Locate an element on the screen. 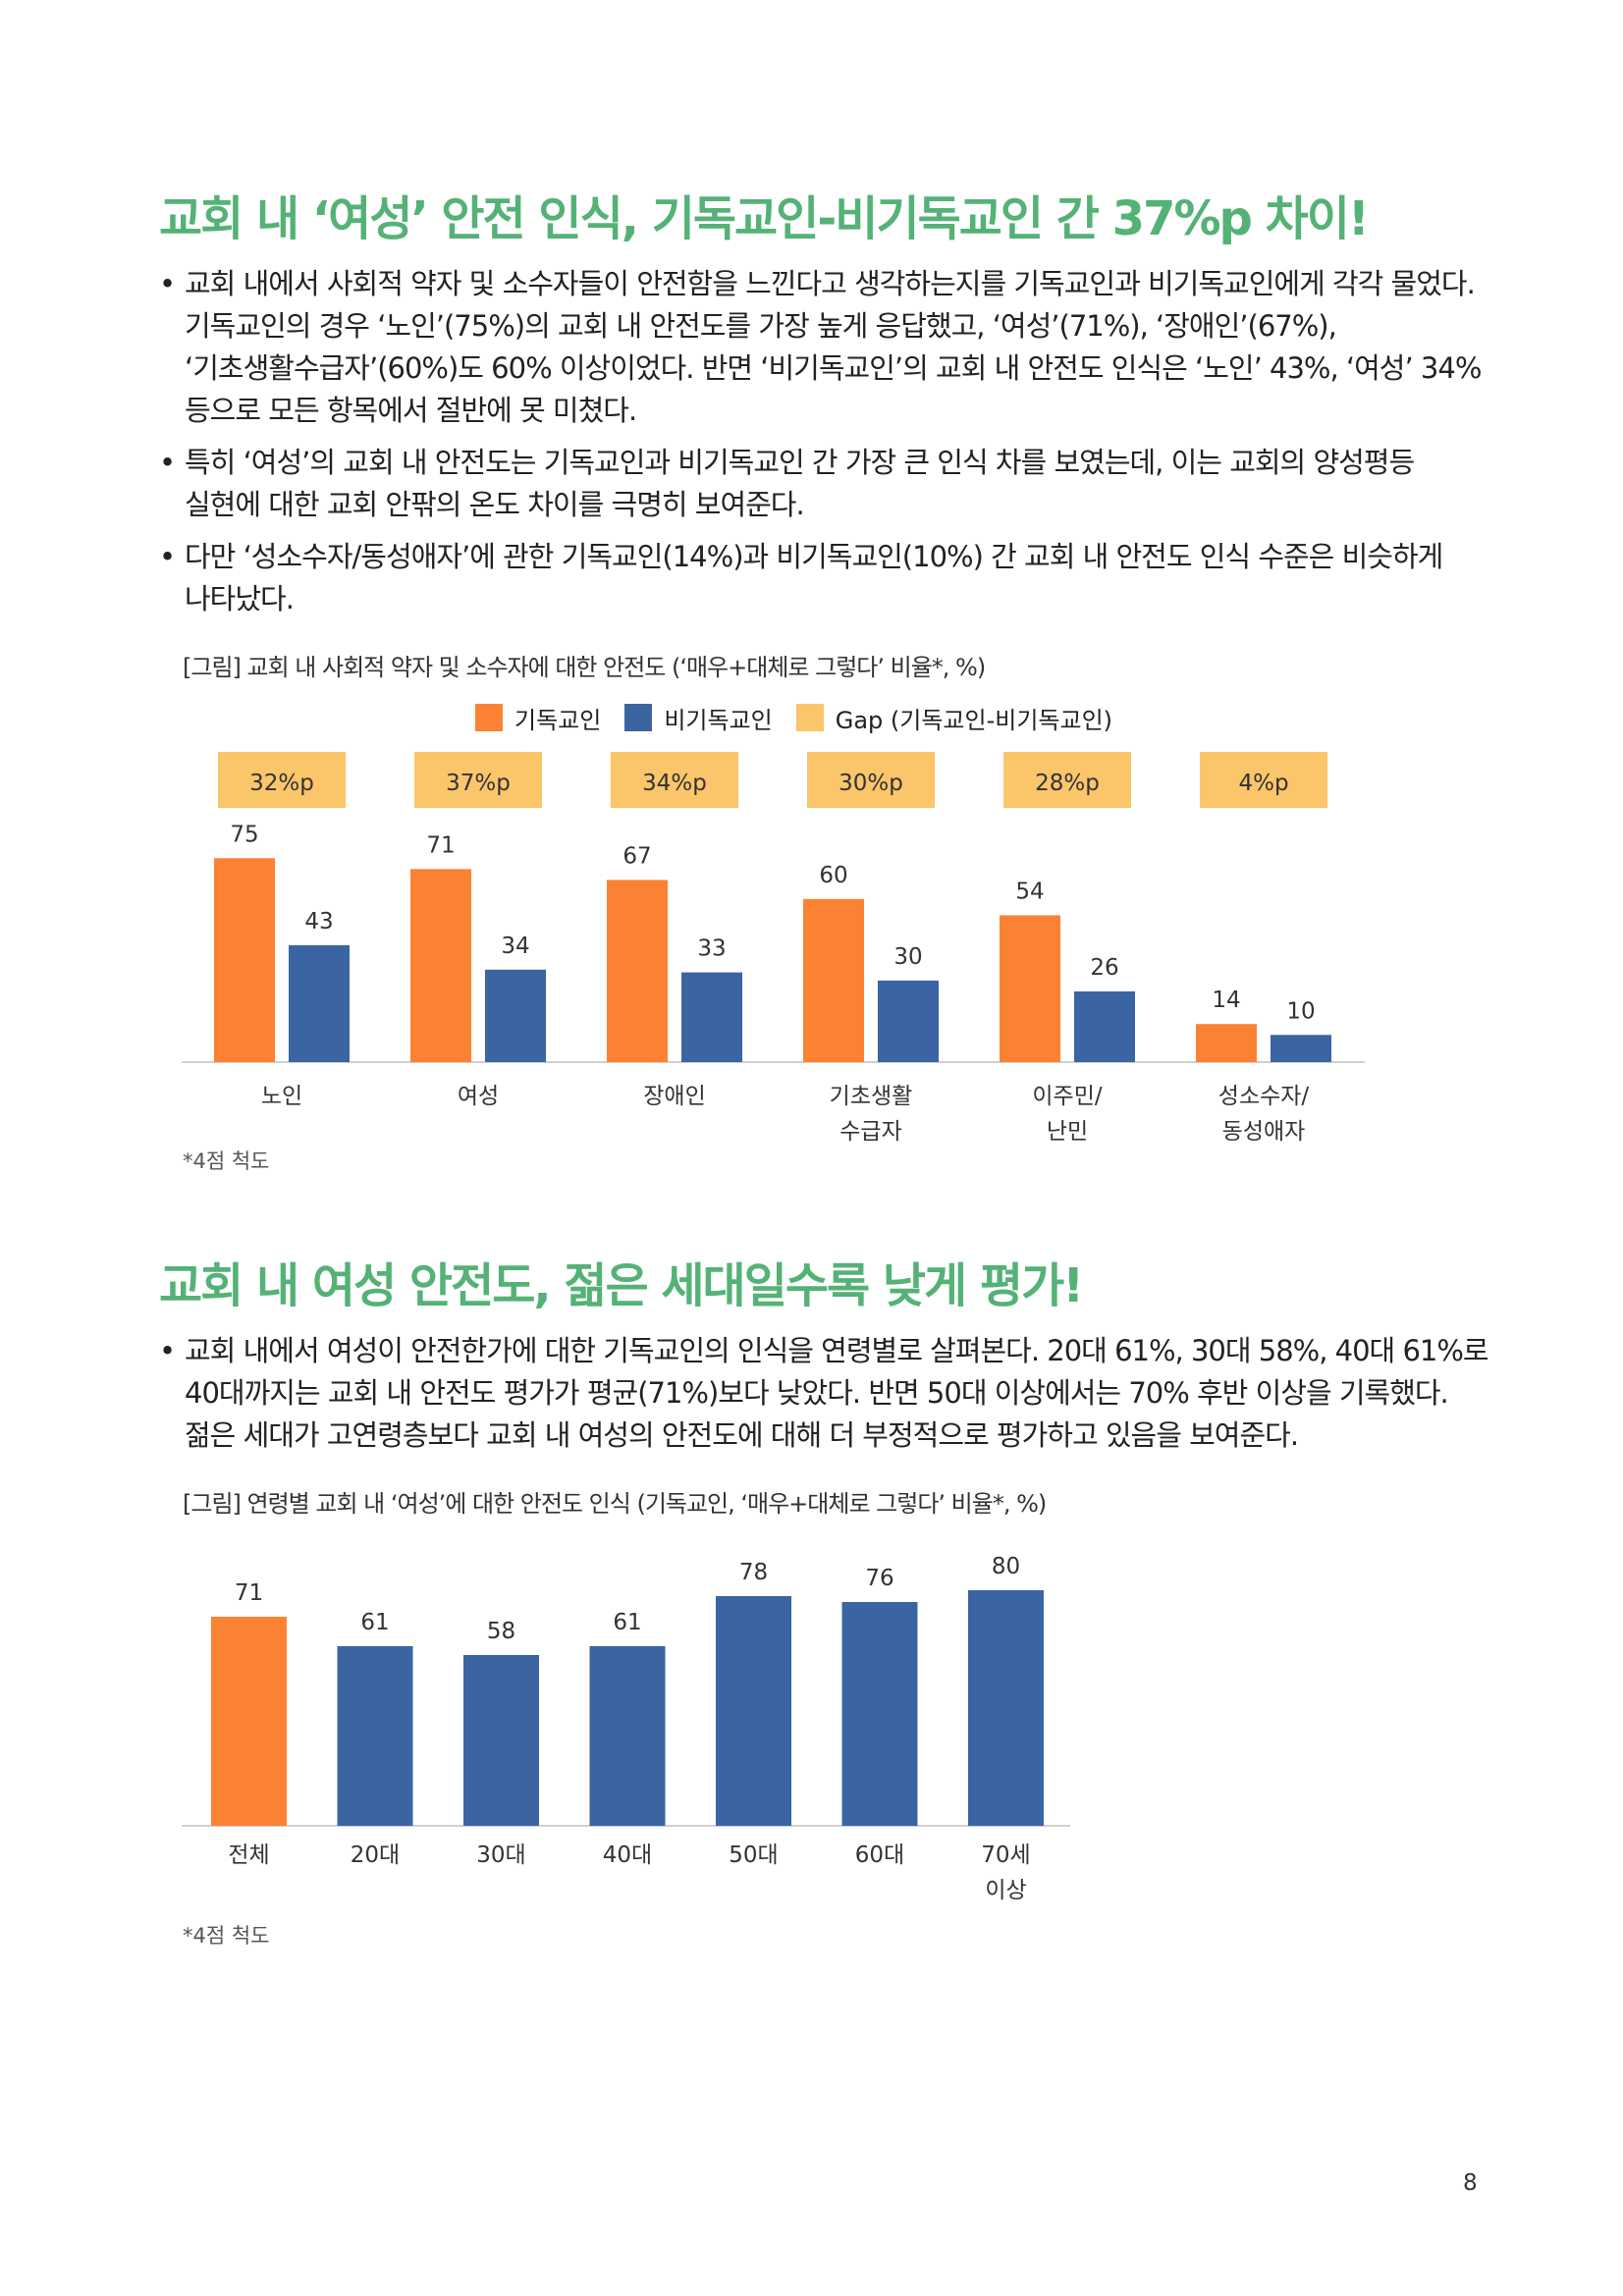  legend-item-gap: Gap (기독교인-비기독교인) is located at coordinates (954, 718).